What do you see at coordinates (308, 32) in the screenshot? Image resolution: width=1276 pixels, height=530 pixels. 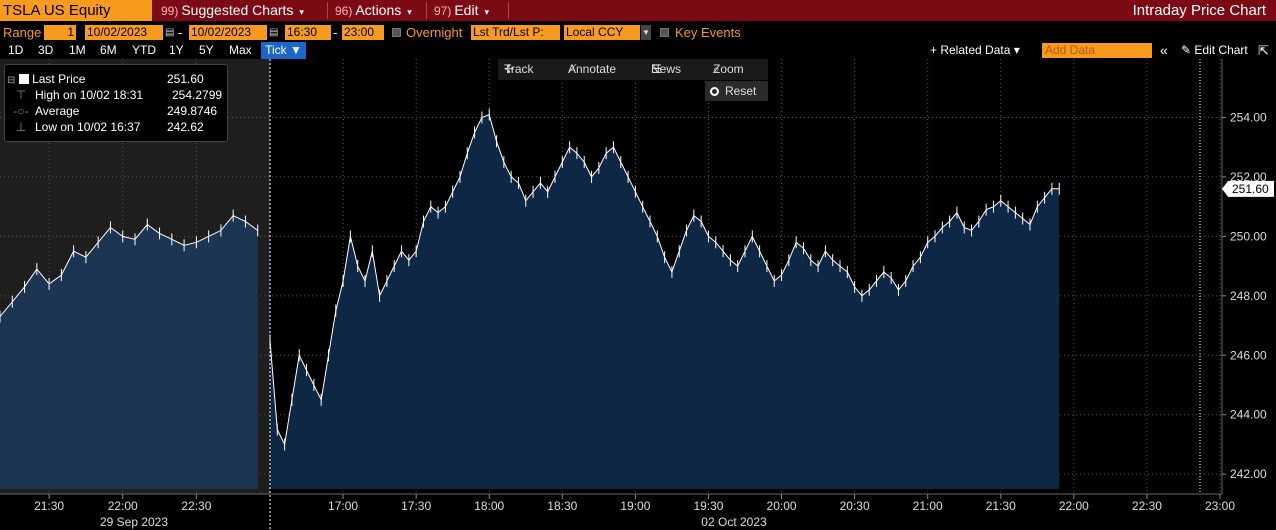 I see `start-time-field: 16:30` at bounding box center [308, 32].